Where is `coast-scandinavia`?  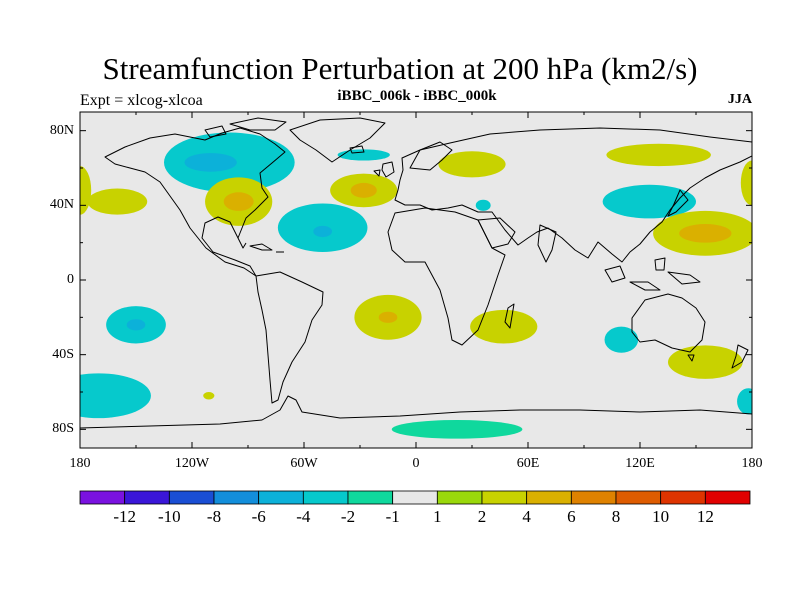
coast-scandinavia is located at coordinates (431, 156).